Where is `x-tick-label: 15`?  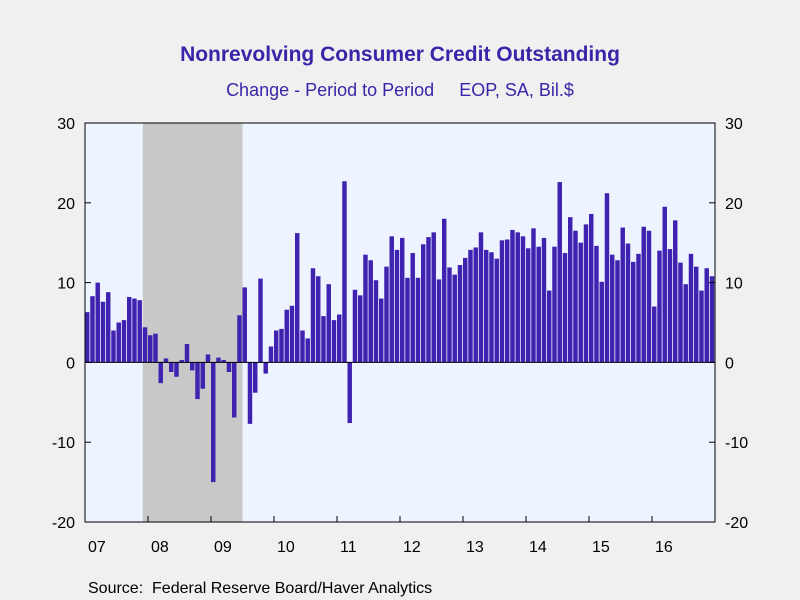 x-tick-label: 15 is located at coordinates (601, 547).